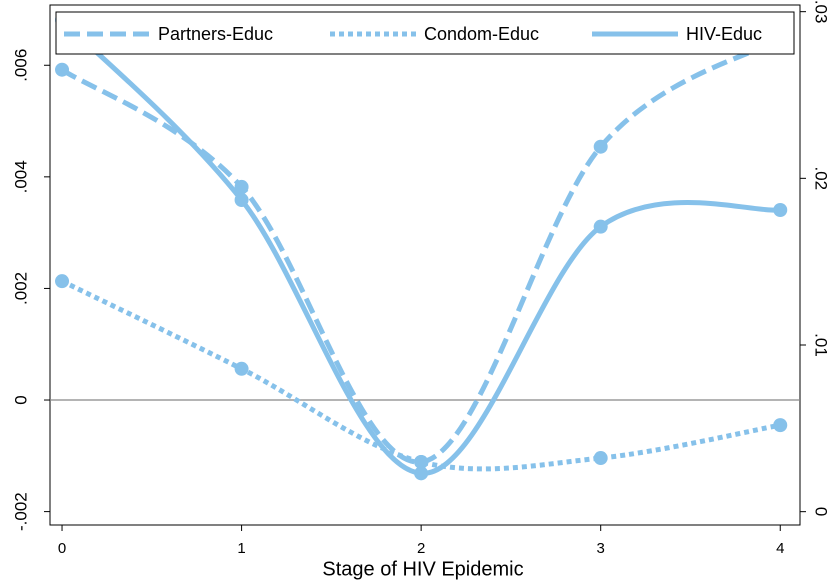  What do you see at coordinates (20, 511) in the screenshot?
I see `y-tick-label: -.002` at bounding box center [20, 511].